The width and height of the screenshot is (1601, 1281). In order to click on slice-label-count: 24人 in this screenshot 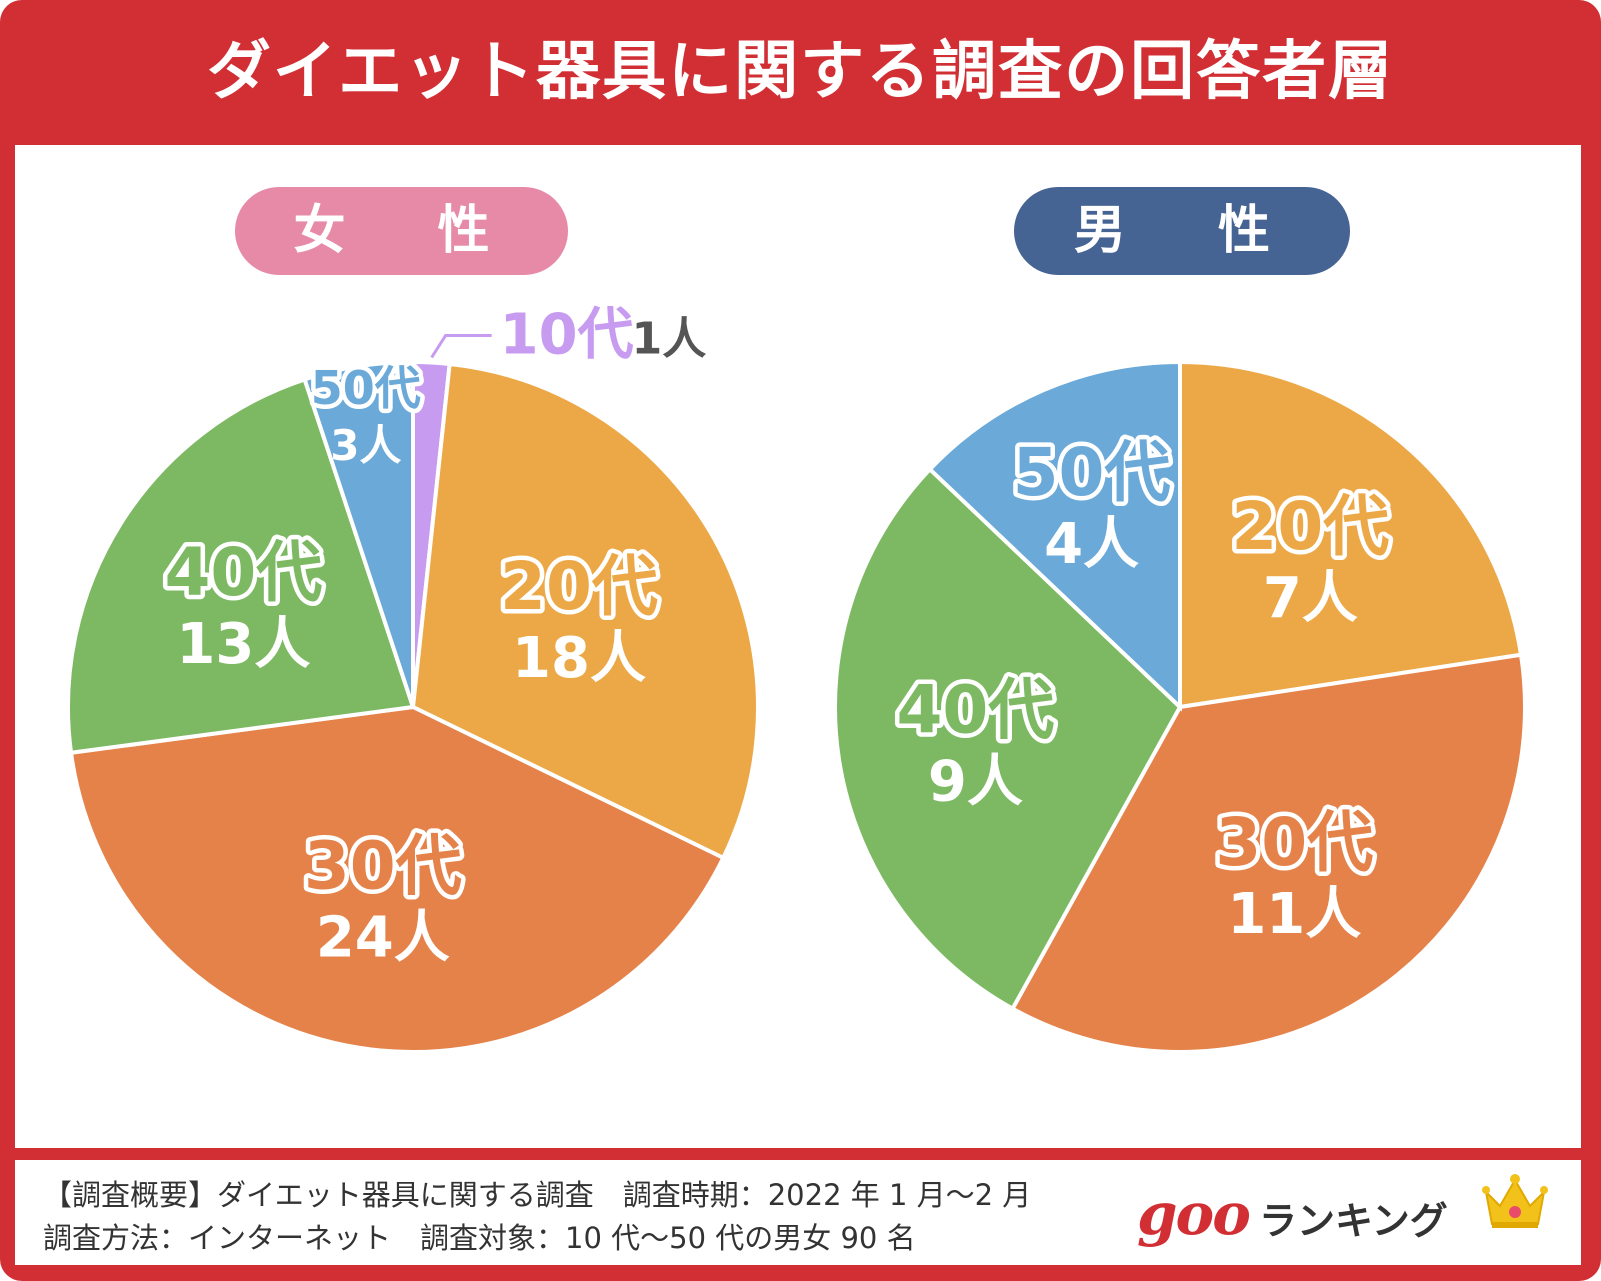, I will do `click(383, 937)`.